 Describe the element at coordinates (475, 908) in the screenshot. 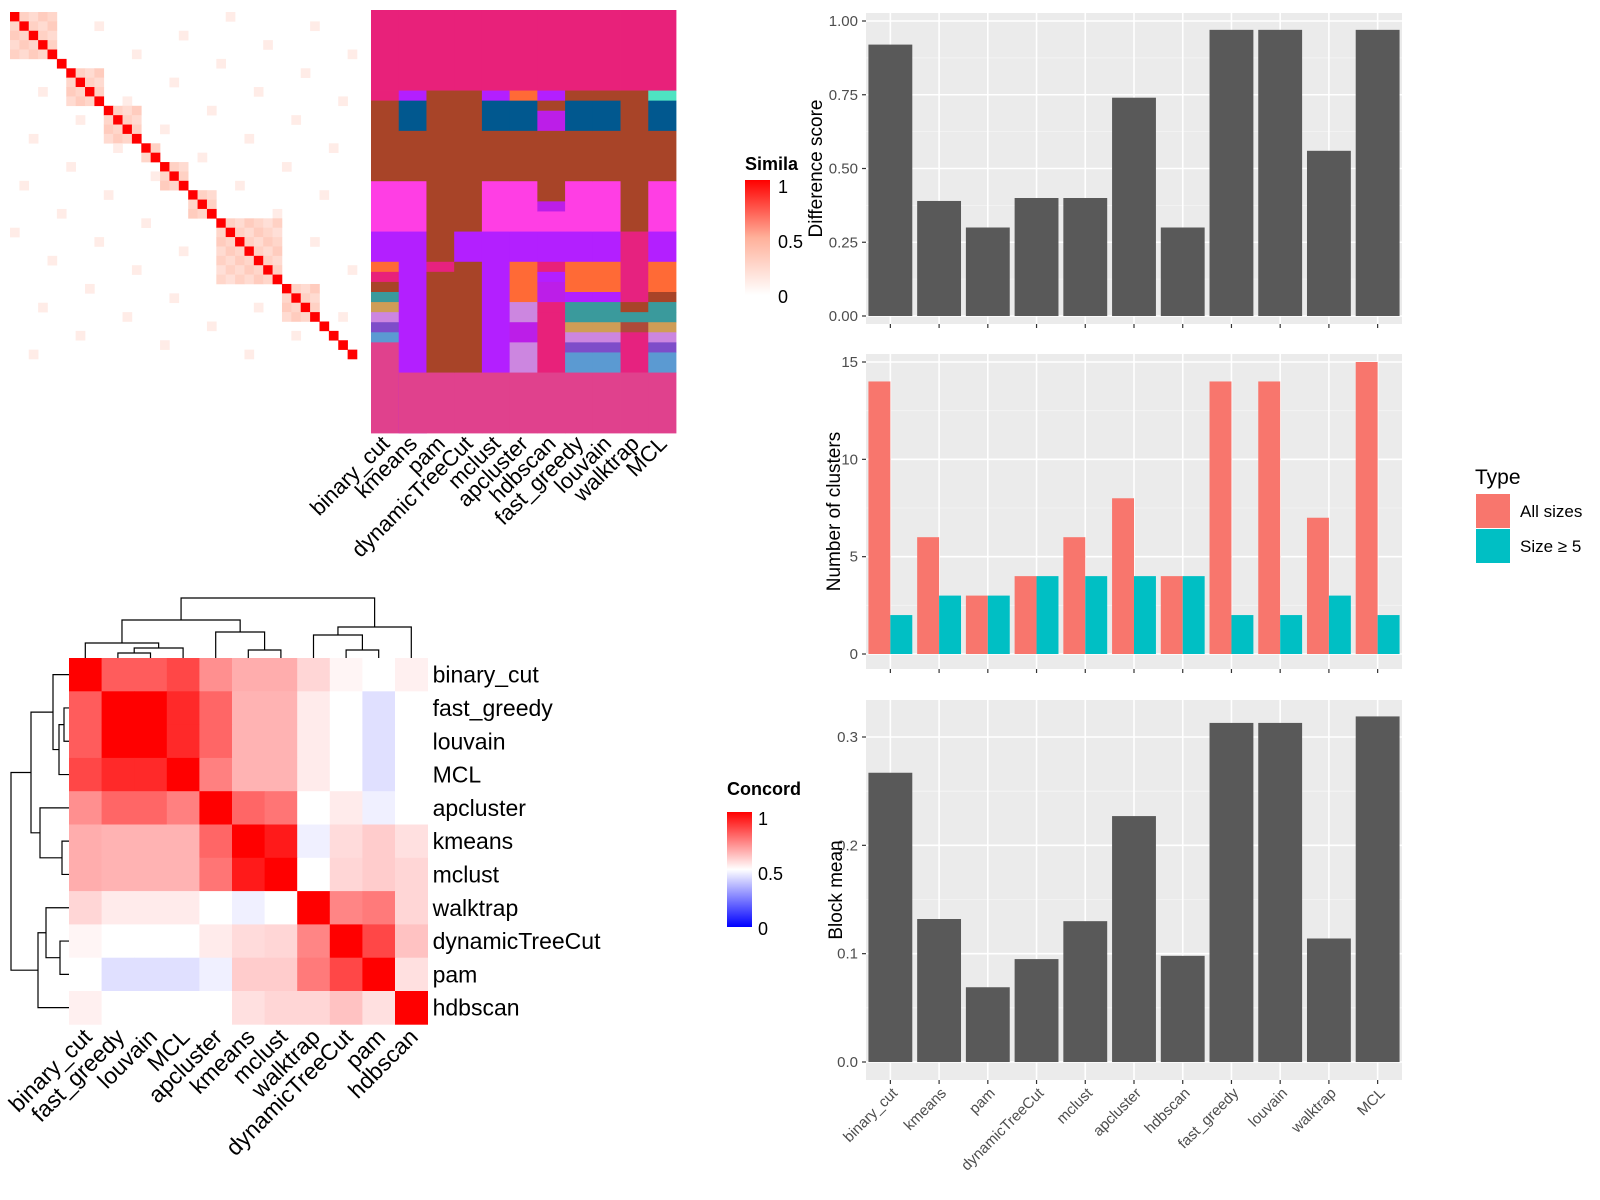

I see `concordance-row-label: walktrap` at that location.